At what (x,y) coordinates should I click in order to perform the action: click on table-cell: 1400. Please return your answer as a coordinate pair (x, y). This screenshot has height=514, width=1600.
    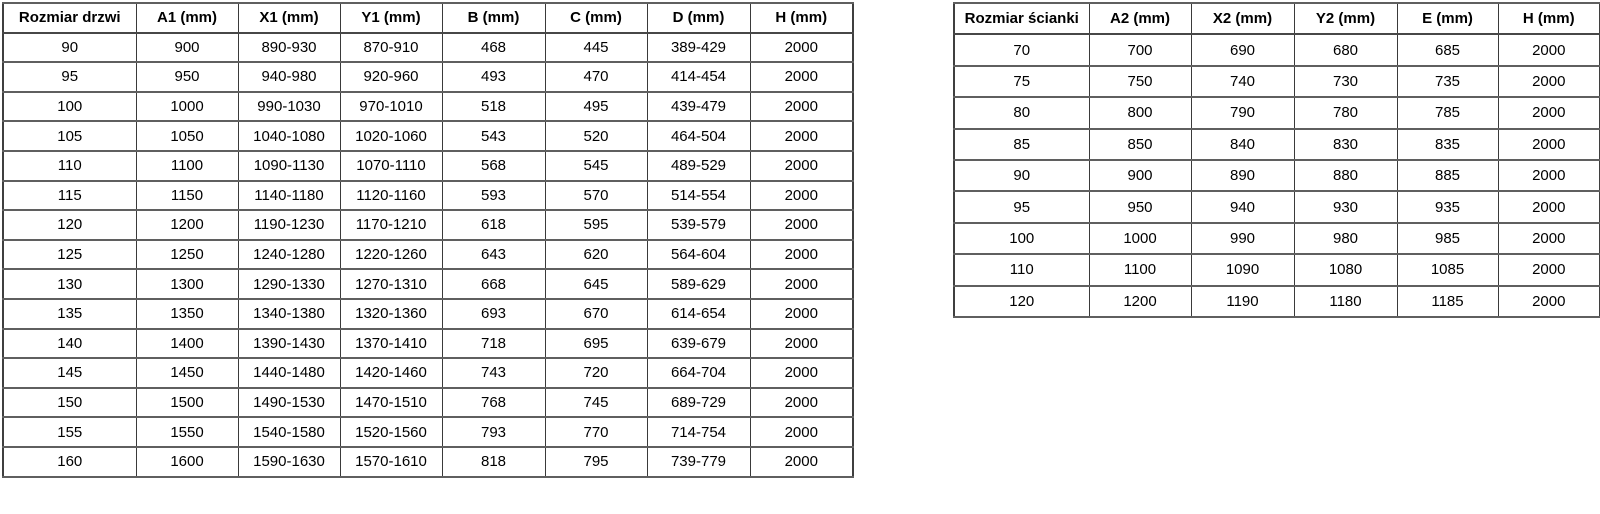
    Looking at the image, I should click on (187, 343).